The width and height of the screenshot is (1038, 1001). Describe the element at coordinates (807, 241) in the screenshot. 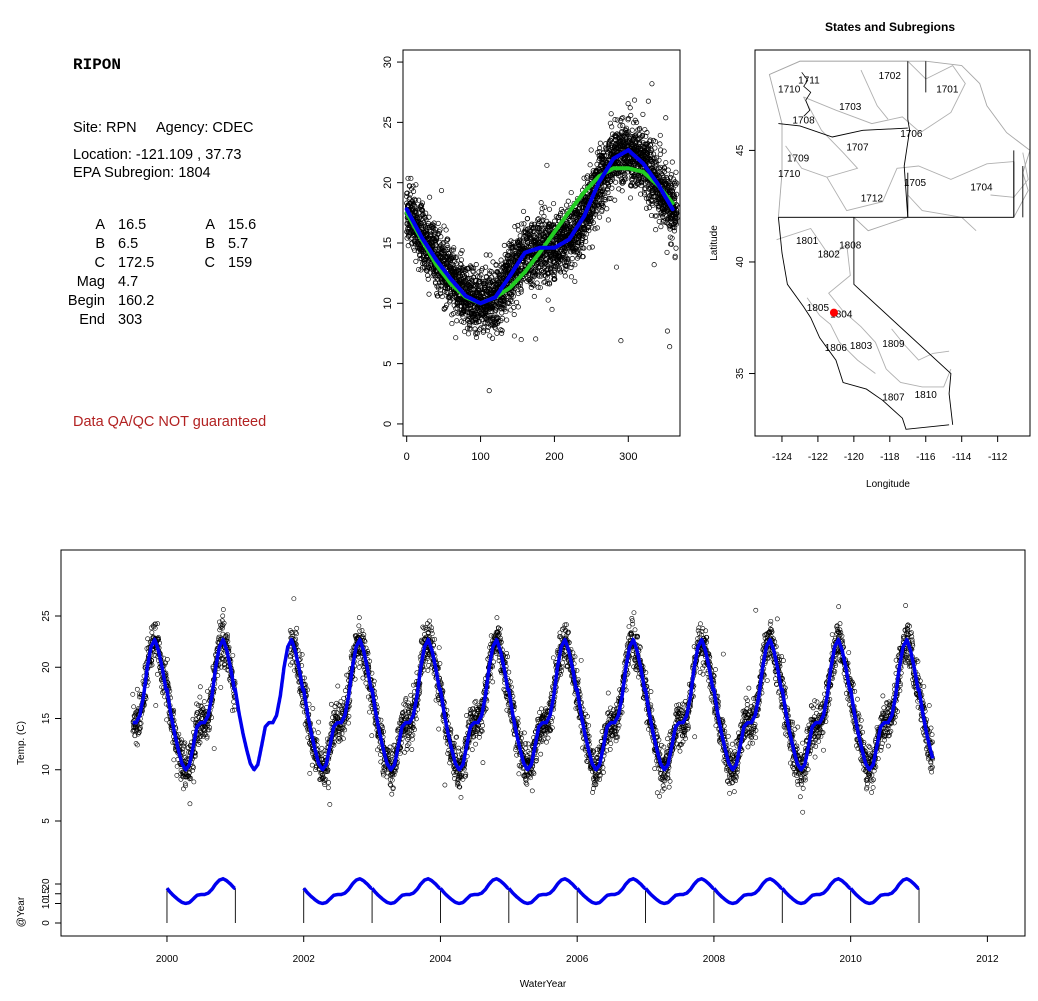

I see `subregion-label: 1801` at that location.